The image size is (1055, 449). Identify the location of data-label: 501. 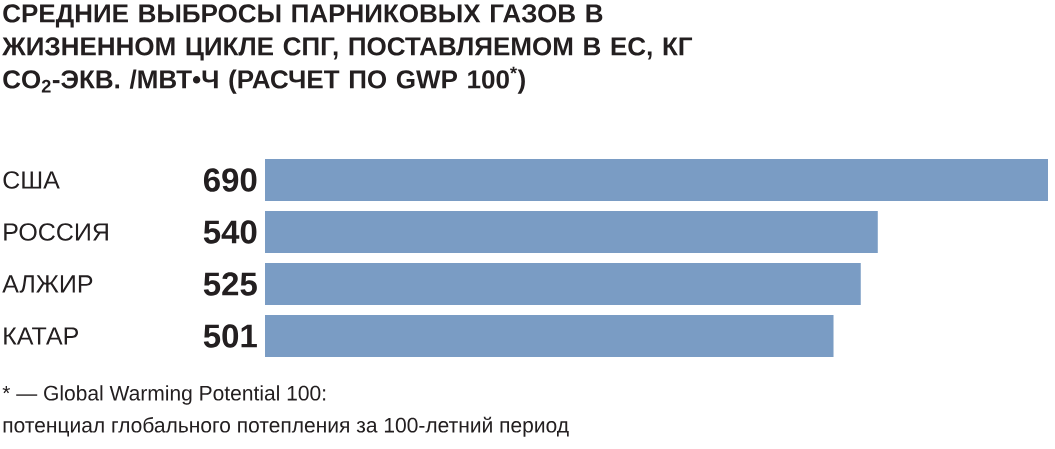
(230, 336).